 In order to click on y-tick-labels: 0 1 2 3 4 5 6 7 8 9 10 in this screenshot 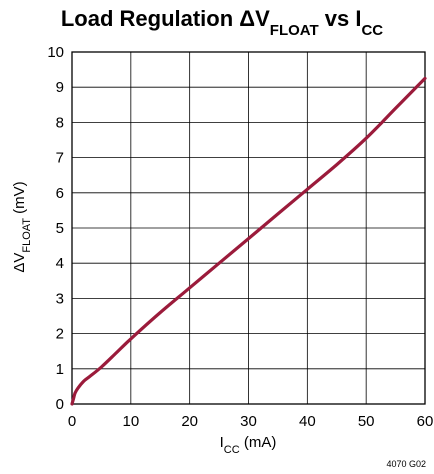, I will do `click(55, 228)`.